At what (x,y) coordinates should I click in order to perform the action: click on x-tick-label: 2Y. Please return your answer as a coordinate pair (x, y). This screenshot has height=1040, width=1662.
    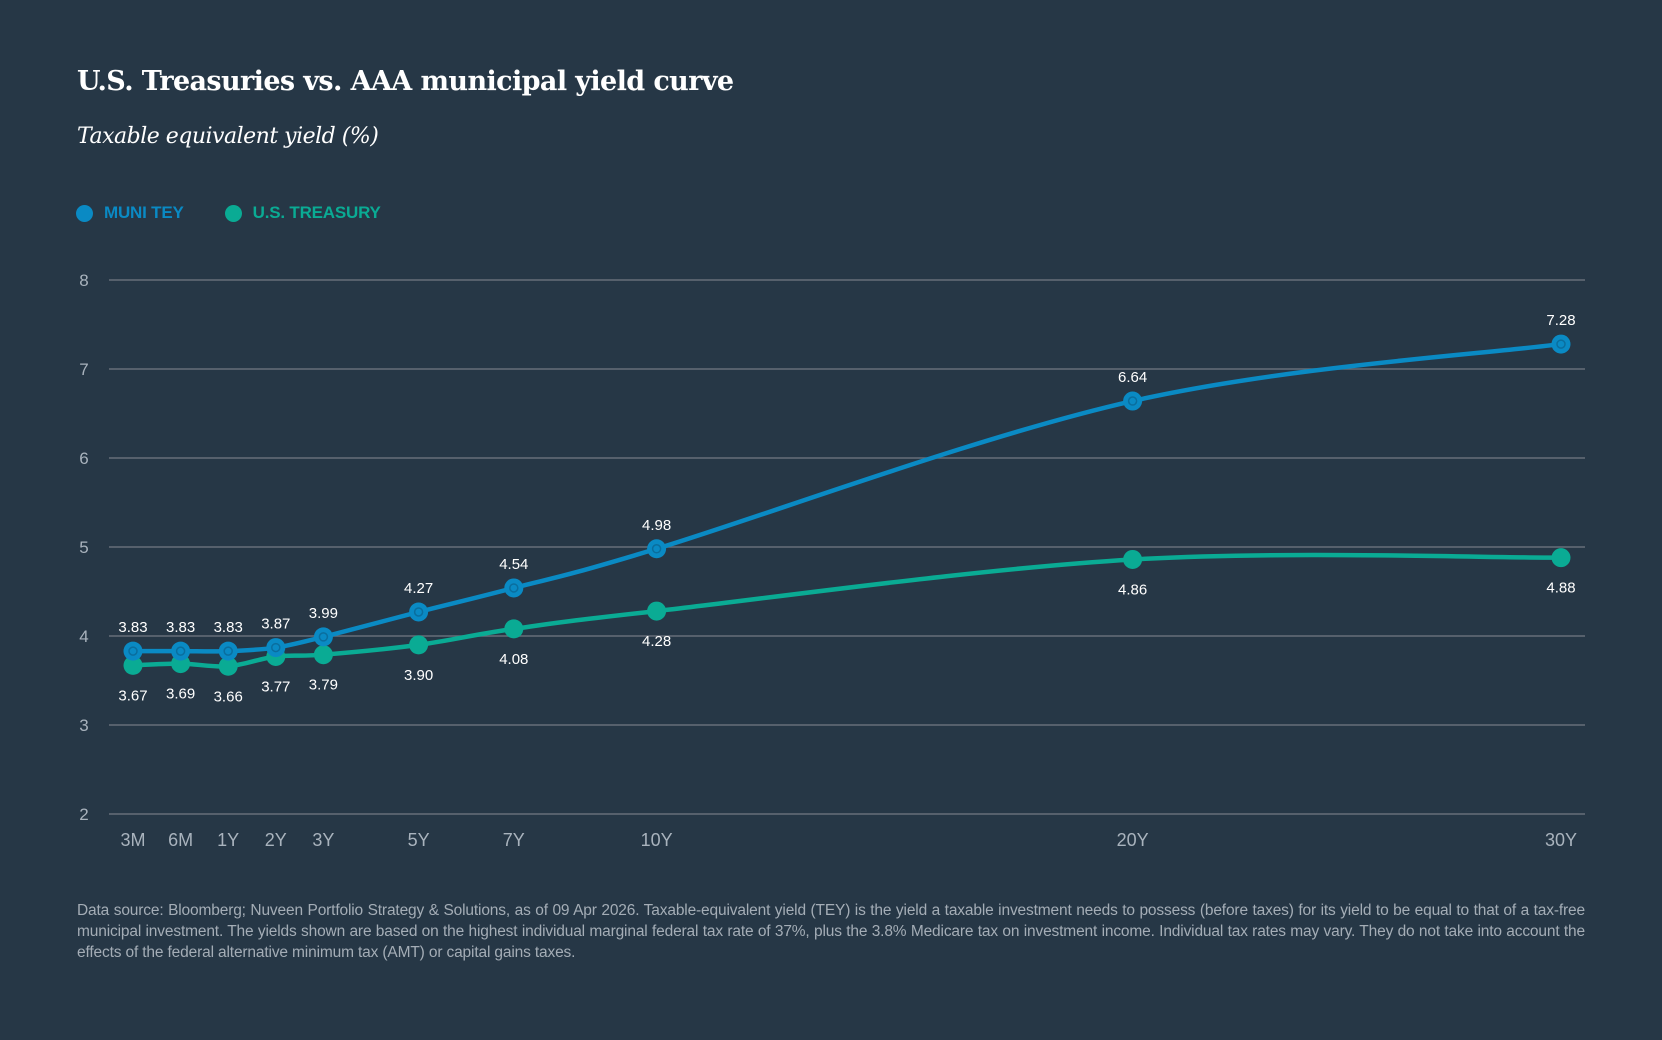
    Looking at the image, I should click on (276, 840).